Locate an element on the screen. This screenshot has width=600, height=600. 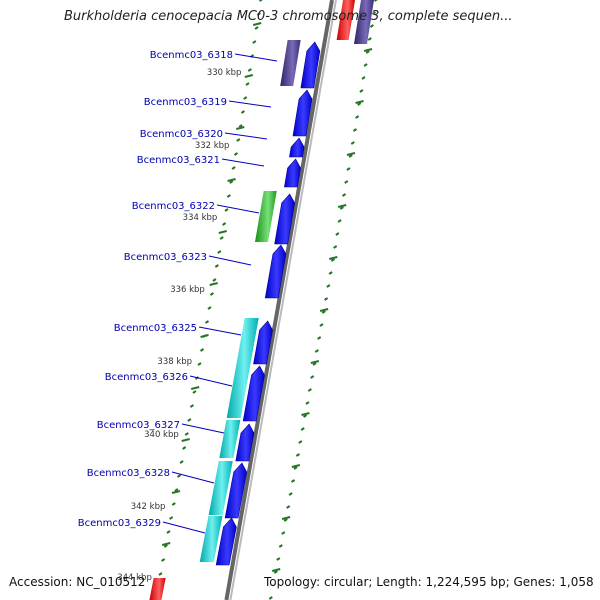
scale-label: 332 kbp is located at coordinates (212, 146).